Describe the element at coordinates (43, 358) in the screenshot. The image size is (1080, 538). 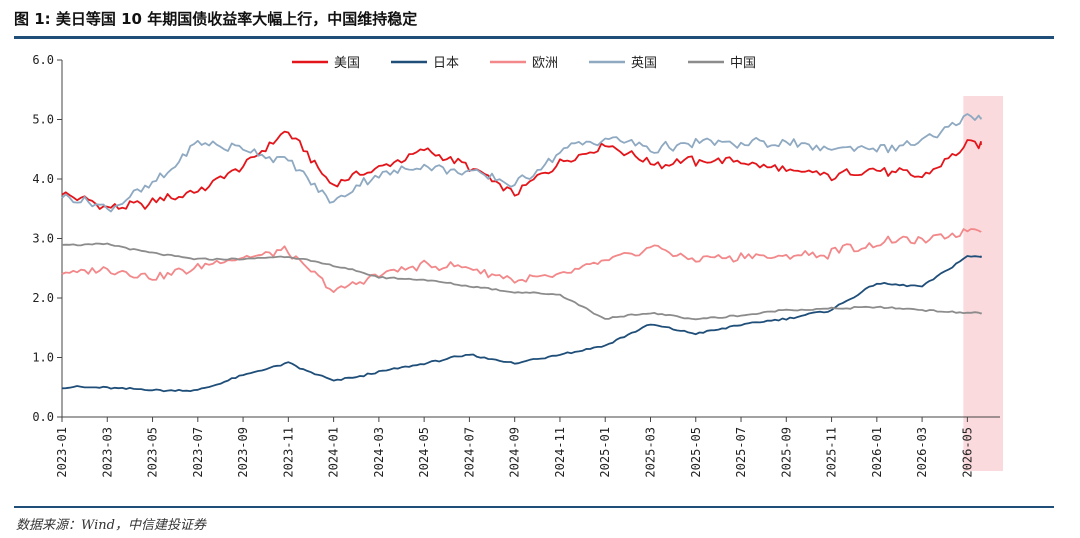
I see `y-tick-label: 1.0` at that location.